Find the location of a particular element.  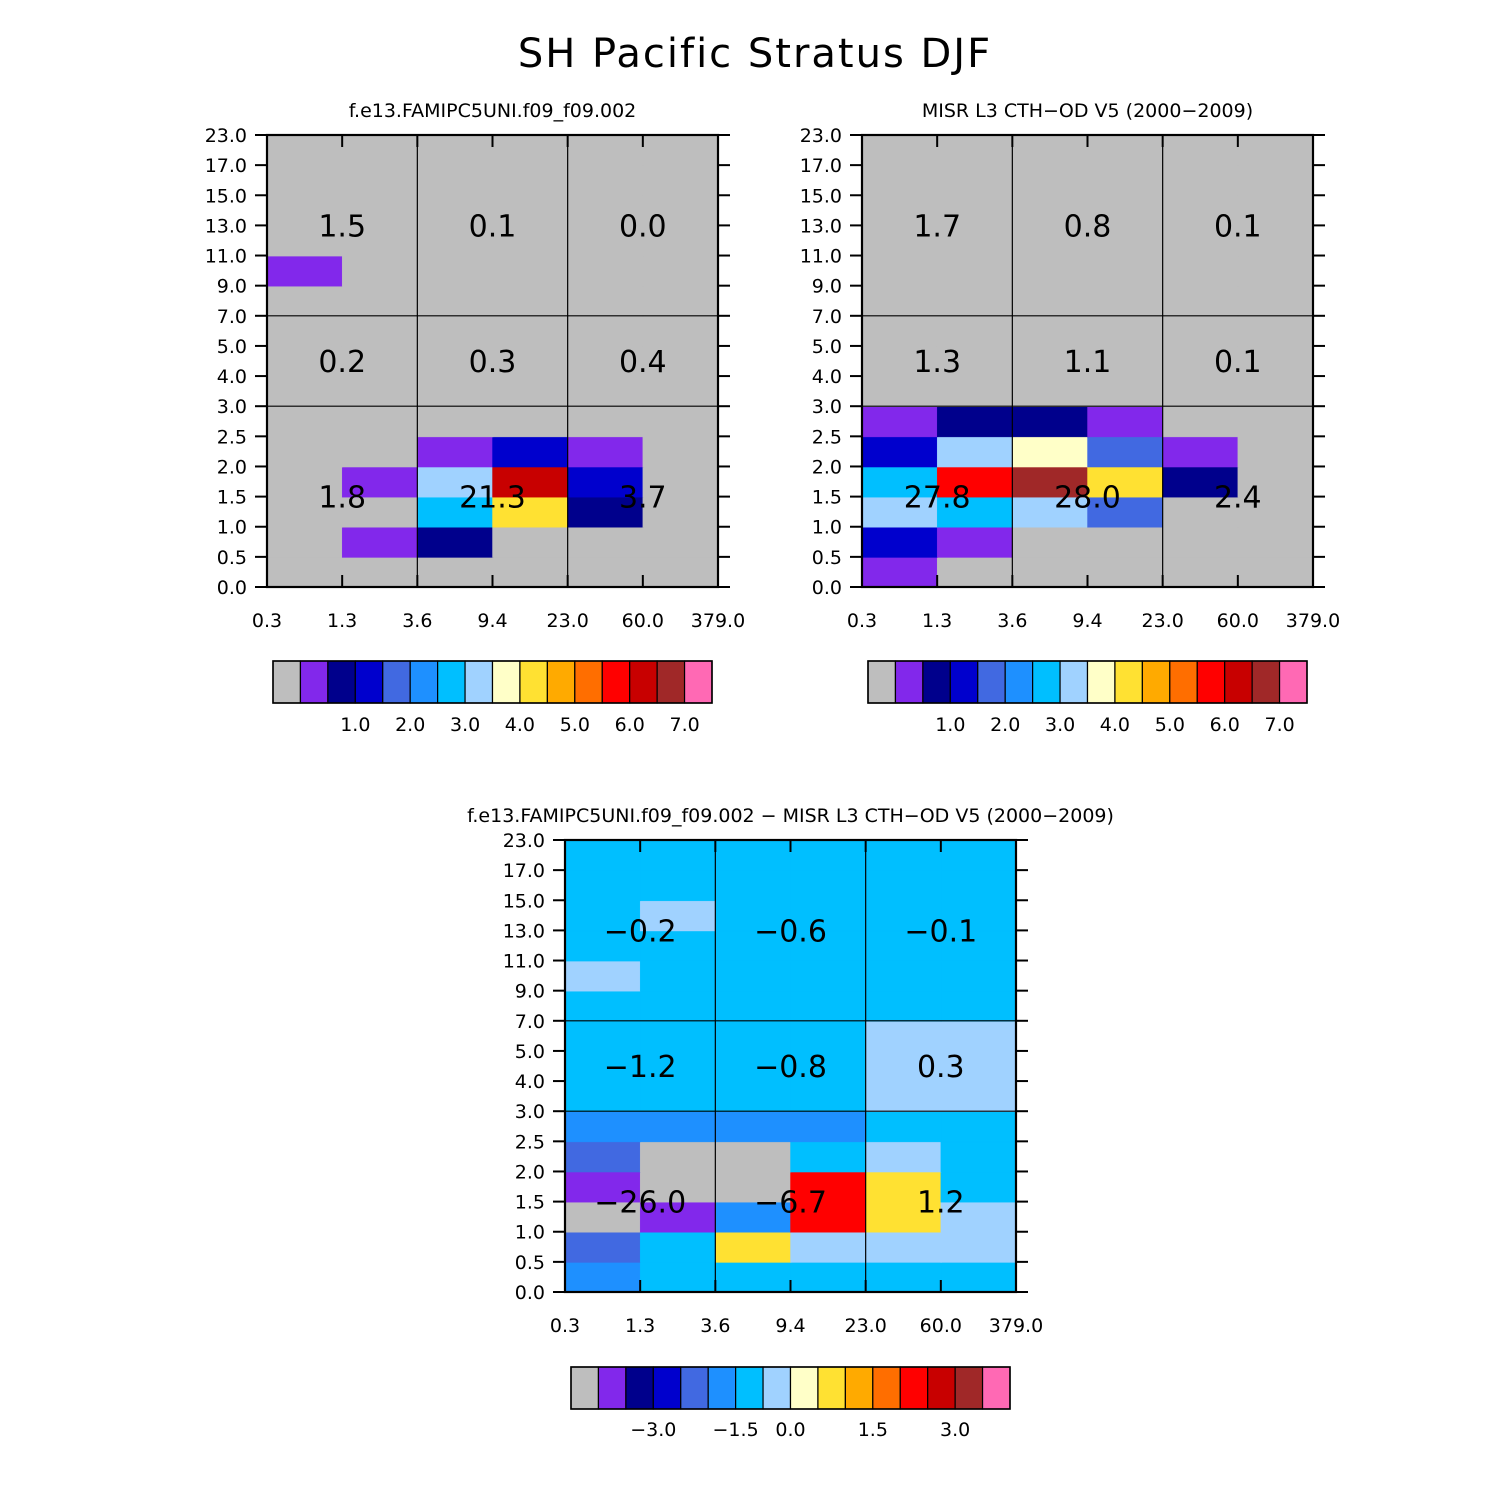

y-tick-label: 13.0 is located at coordinates (524, 931).